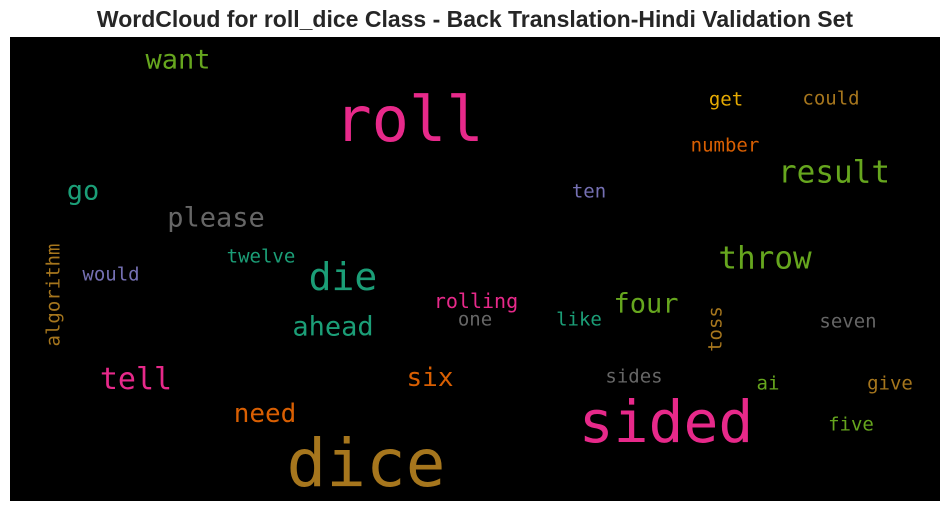  Describe the element at coordinates (666, 422) in the screenshot. I see `word-sided: sided` at that location.